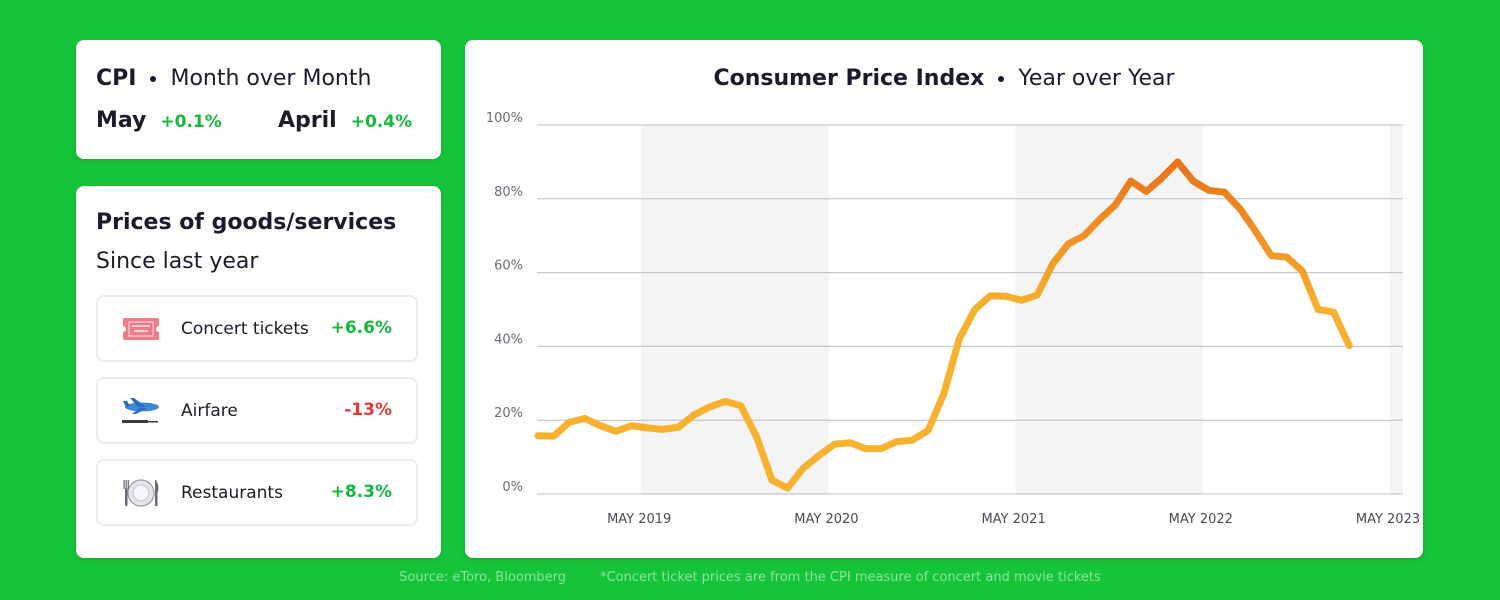  Describe the element at coordinates (1013, 519) in the screenshot. I see `x-tick-label: MAY 2021` at that location.